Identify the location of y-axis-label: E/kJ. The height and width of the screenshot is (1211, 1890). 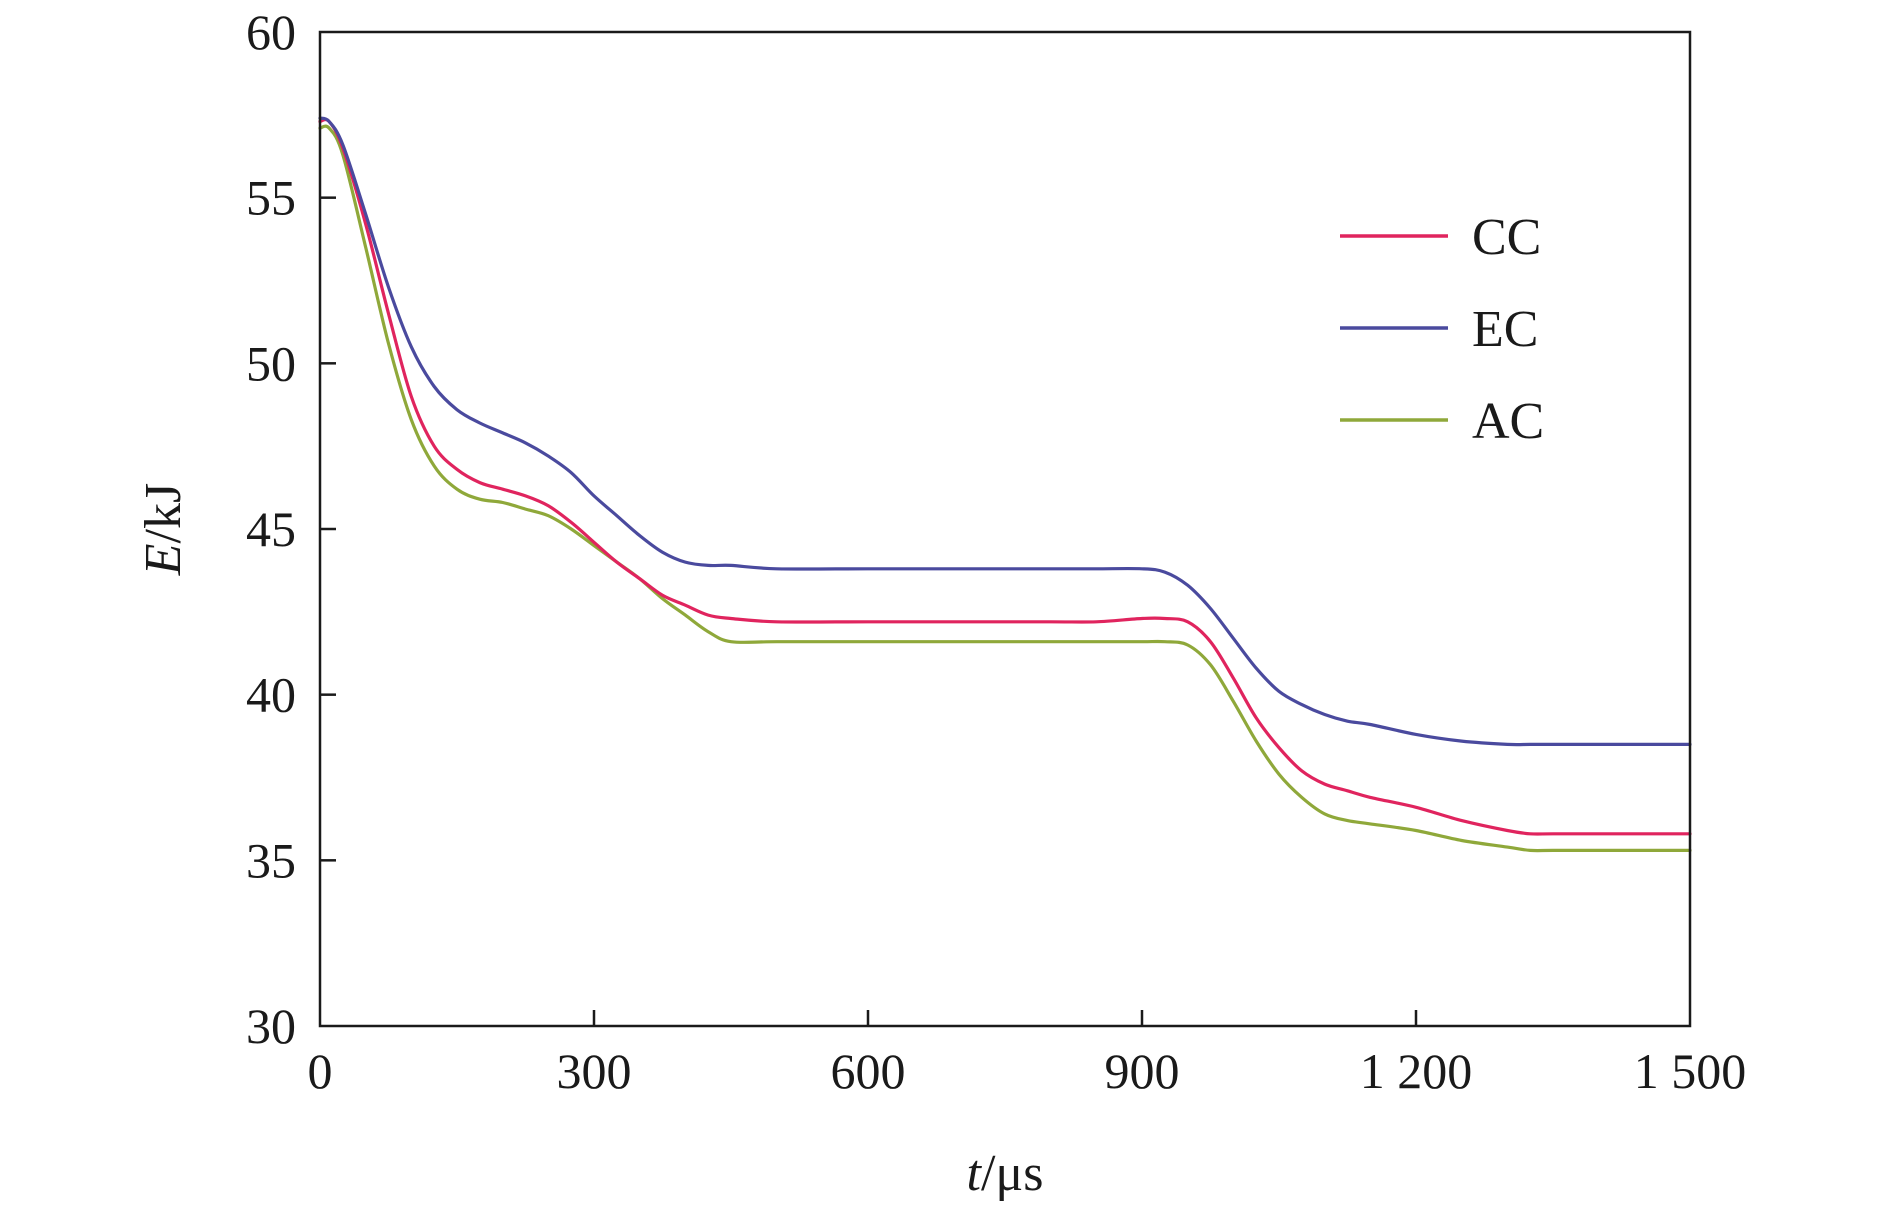
(163, 529).